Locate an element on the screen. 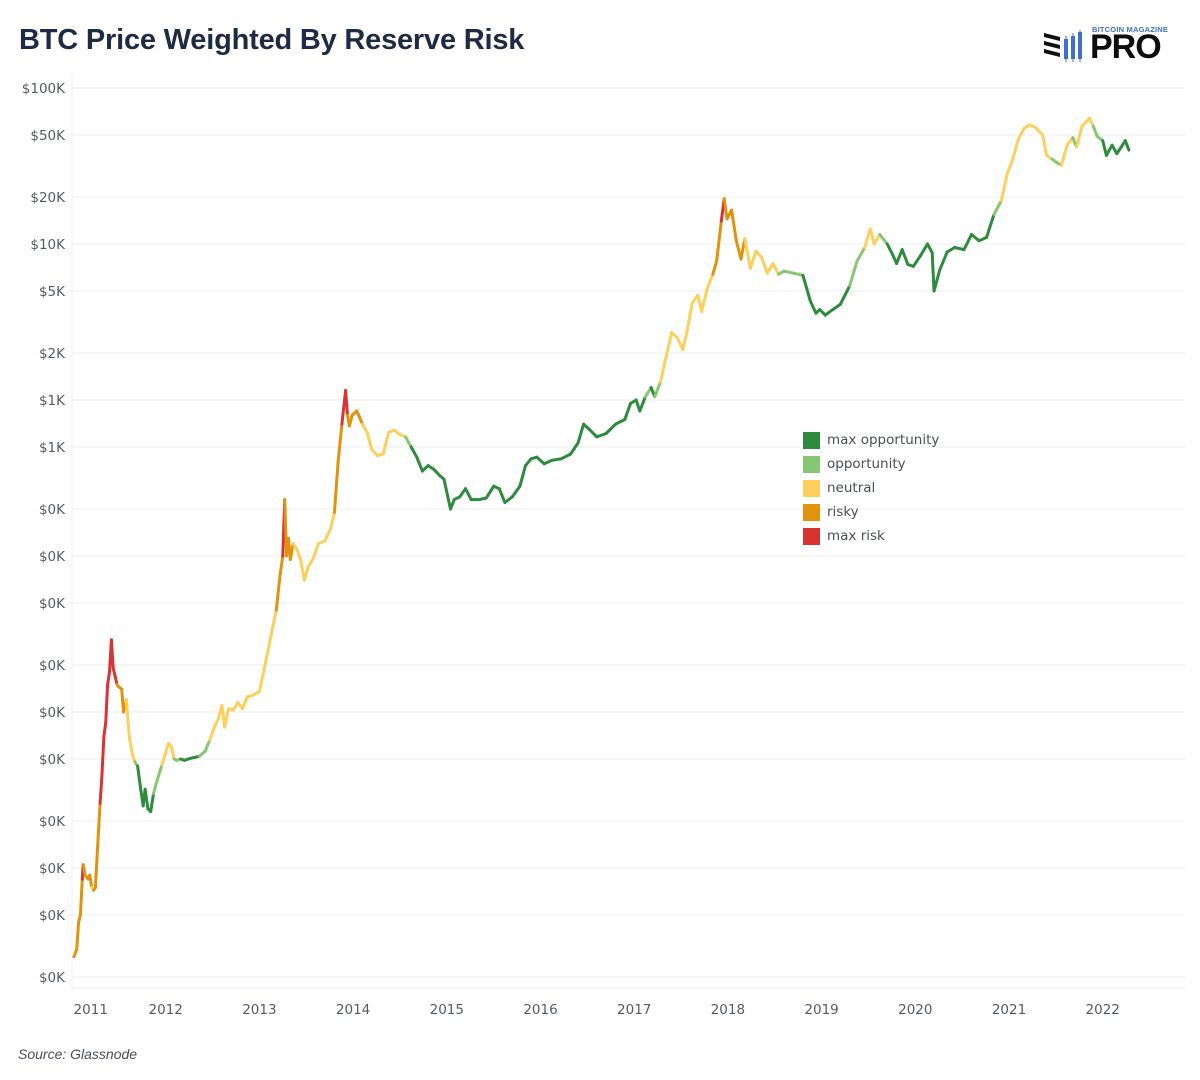  logo-wordmark: PRO is located at coordinates (1126, 47).